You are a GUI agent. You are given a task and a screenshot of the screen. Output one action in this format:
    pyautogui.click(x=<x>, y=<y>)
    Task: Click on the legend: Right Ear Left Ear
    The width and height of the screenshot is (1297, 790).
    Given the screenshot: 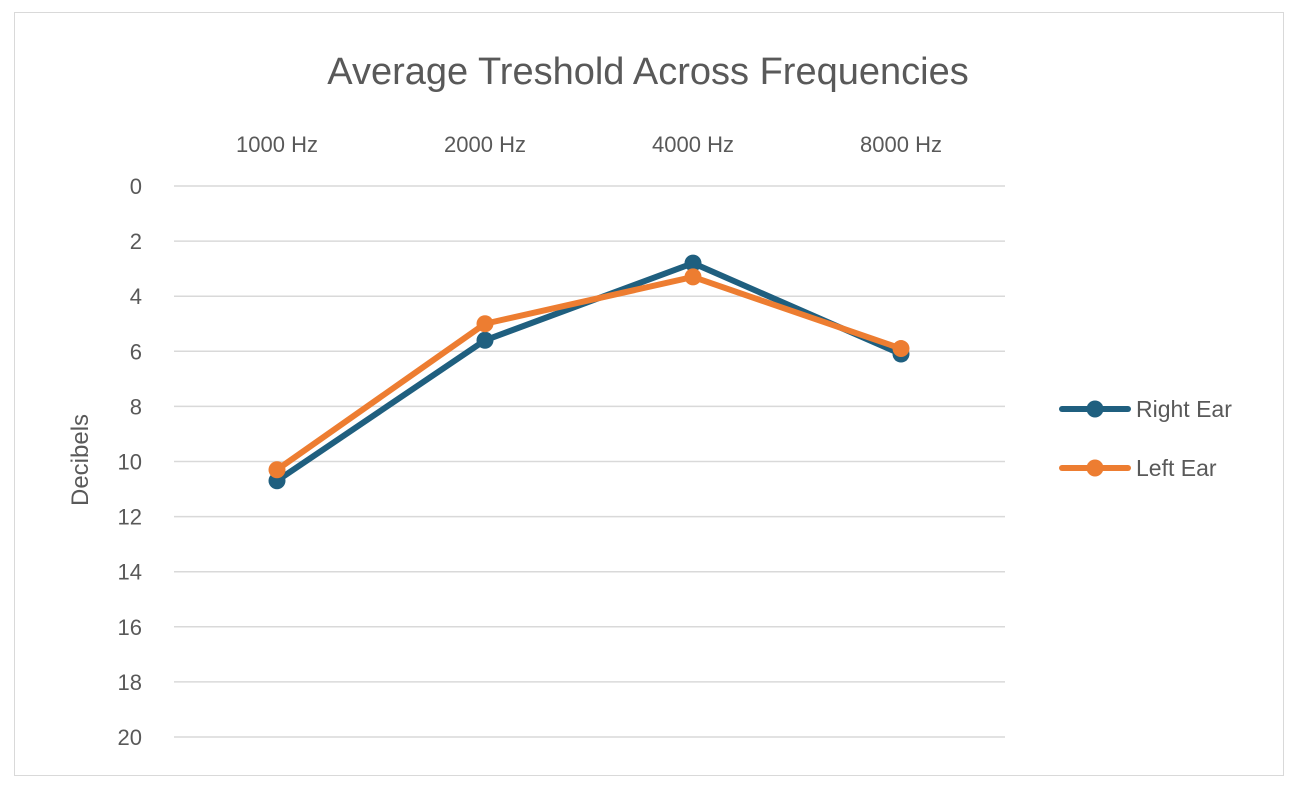 What is the action you would take?
    pyautogui.click(x=1145, y=438)
    